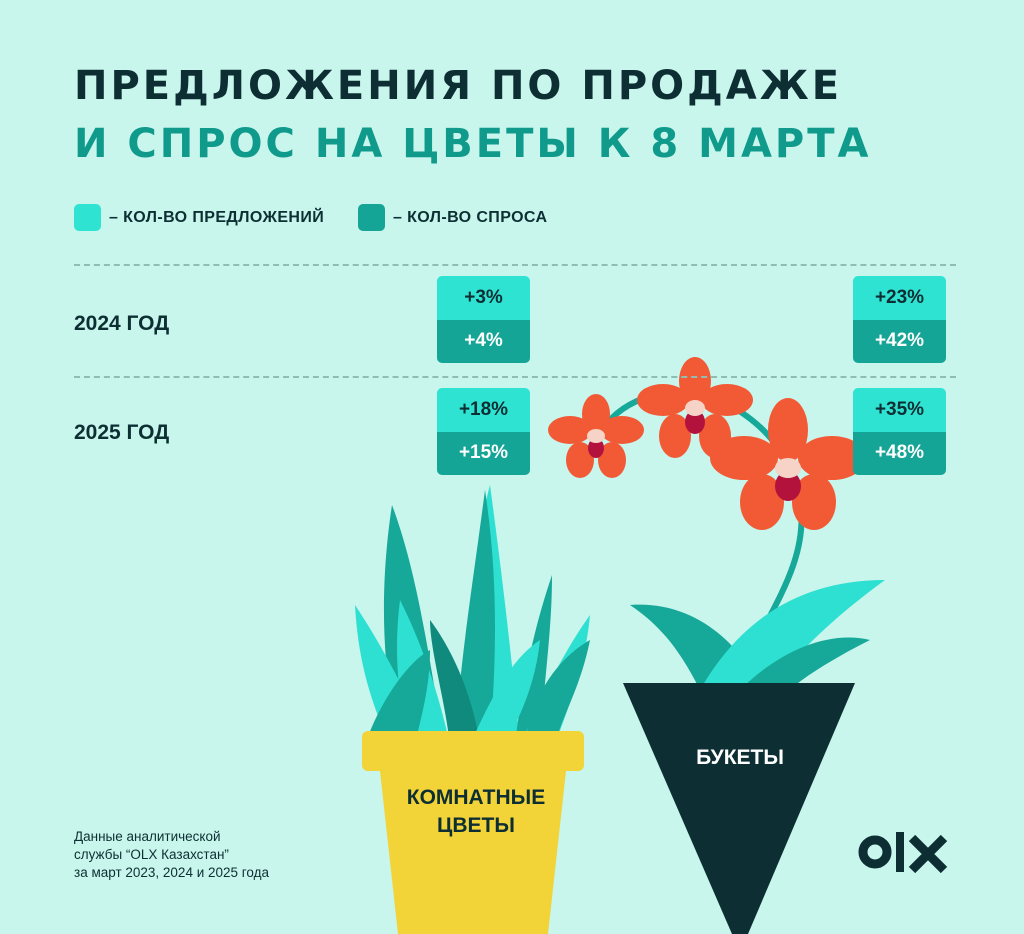  I want to click on offers-value-indoor-2024: +3%, so click(483, 298).